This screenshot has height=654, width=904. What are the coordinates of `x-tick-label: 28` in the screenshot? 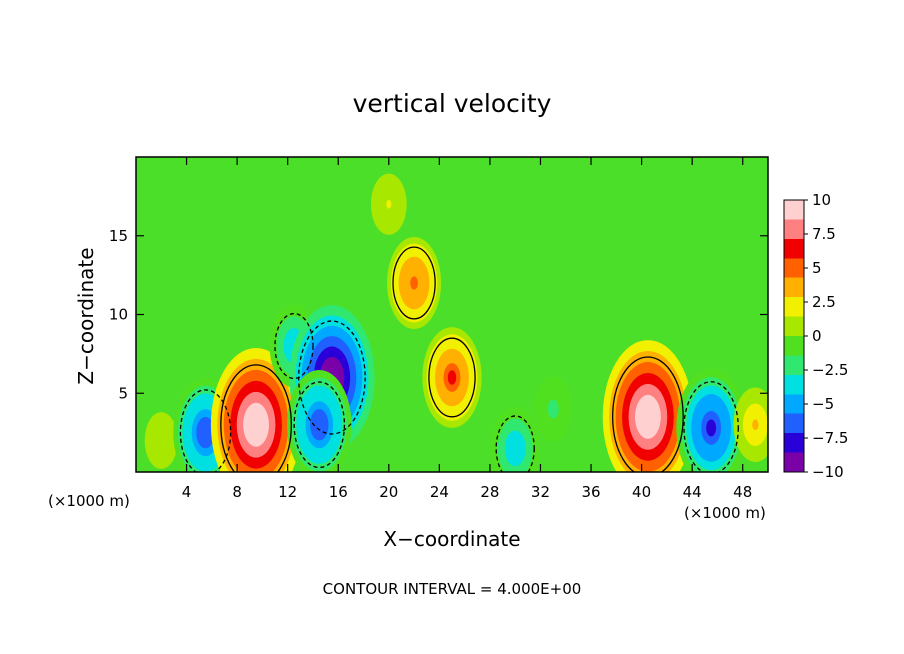 It's located at (489, 492).